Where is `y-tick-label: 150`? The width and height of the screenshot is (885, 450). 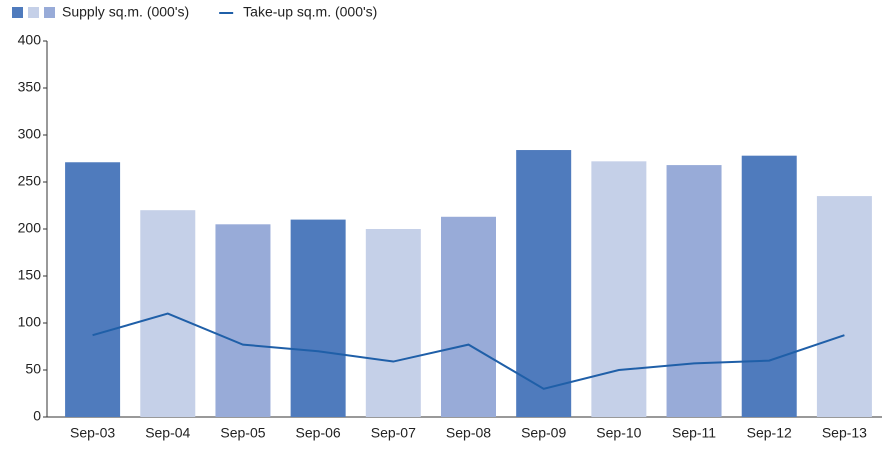 y-tick-label: 150 is located at coordinates (30, 275).